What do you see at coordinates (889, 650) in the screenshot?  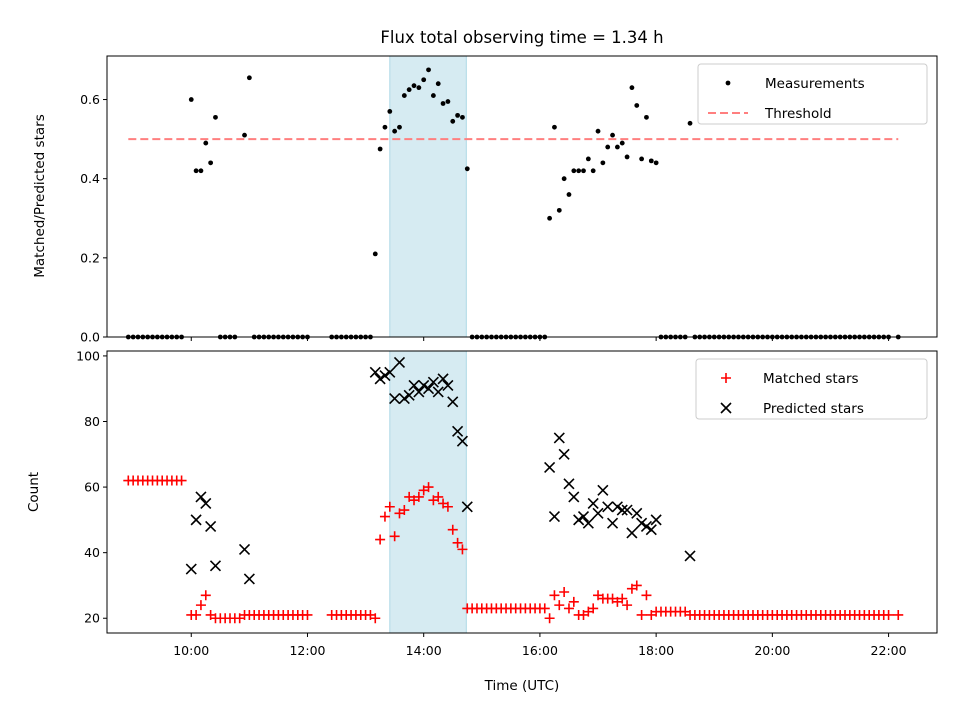 I see `x-tick-label: 22:00` at bounding box center [889, 650].